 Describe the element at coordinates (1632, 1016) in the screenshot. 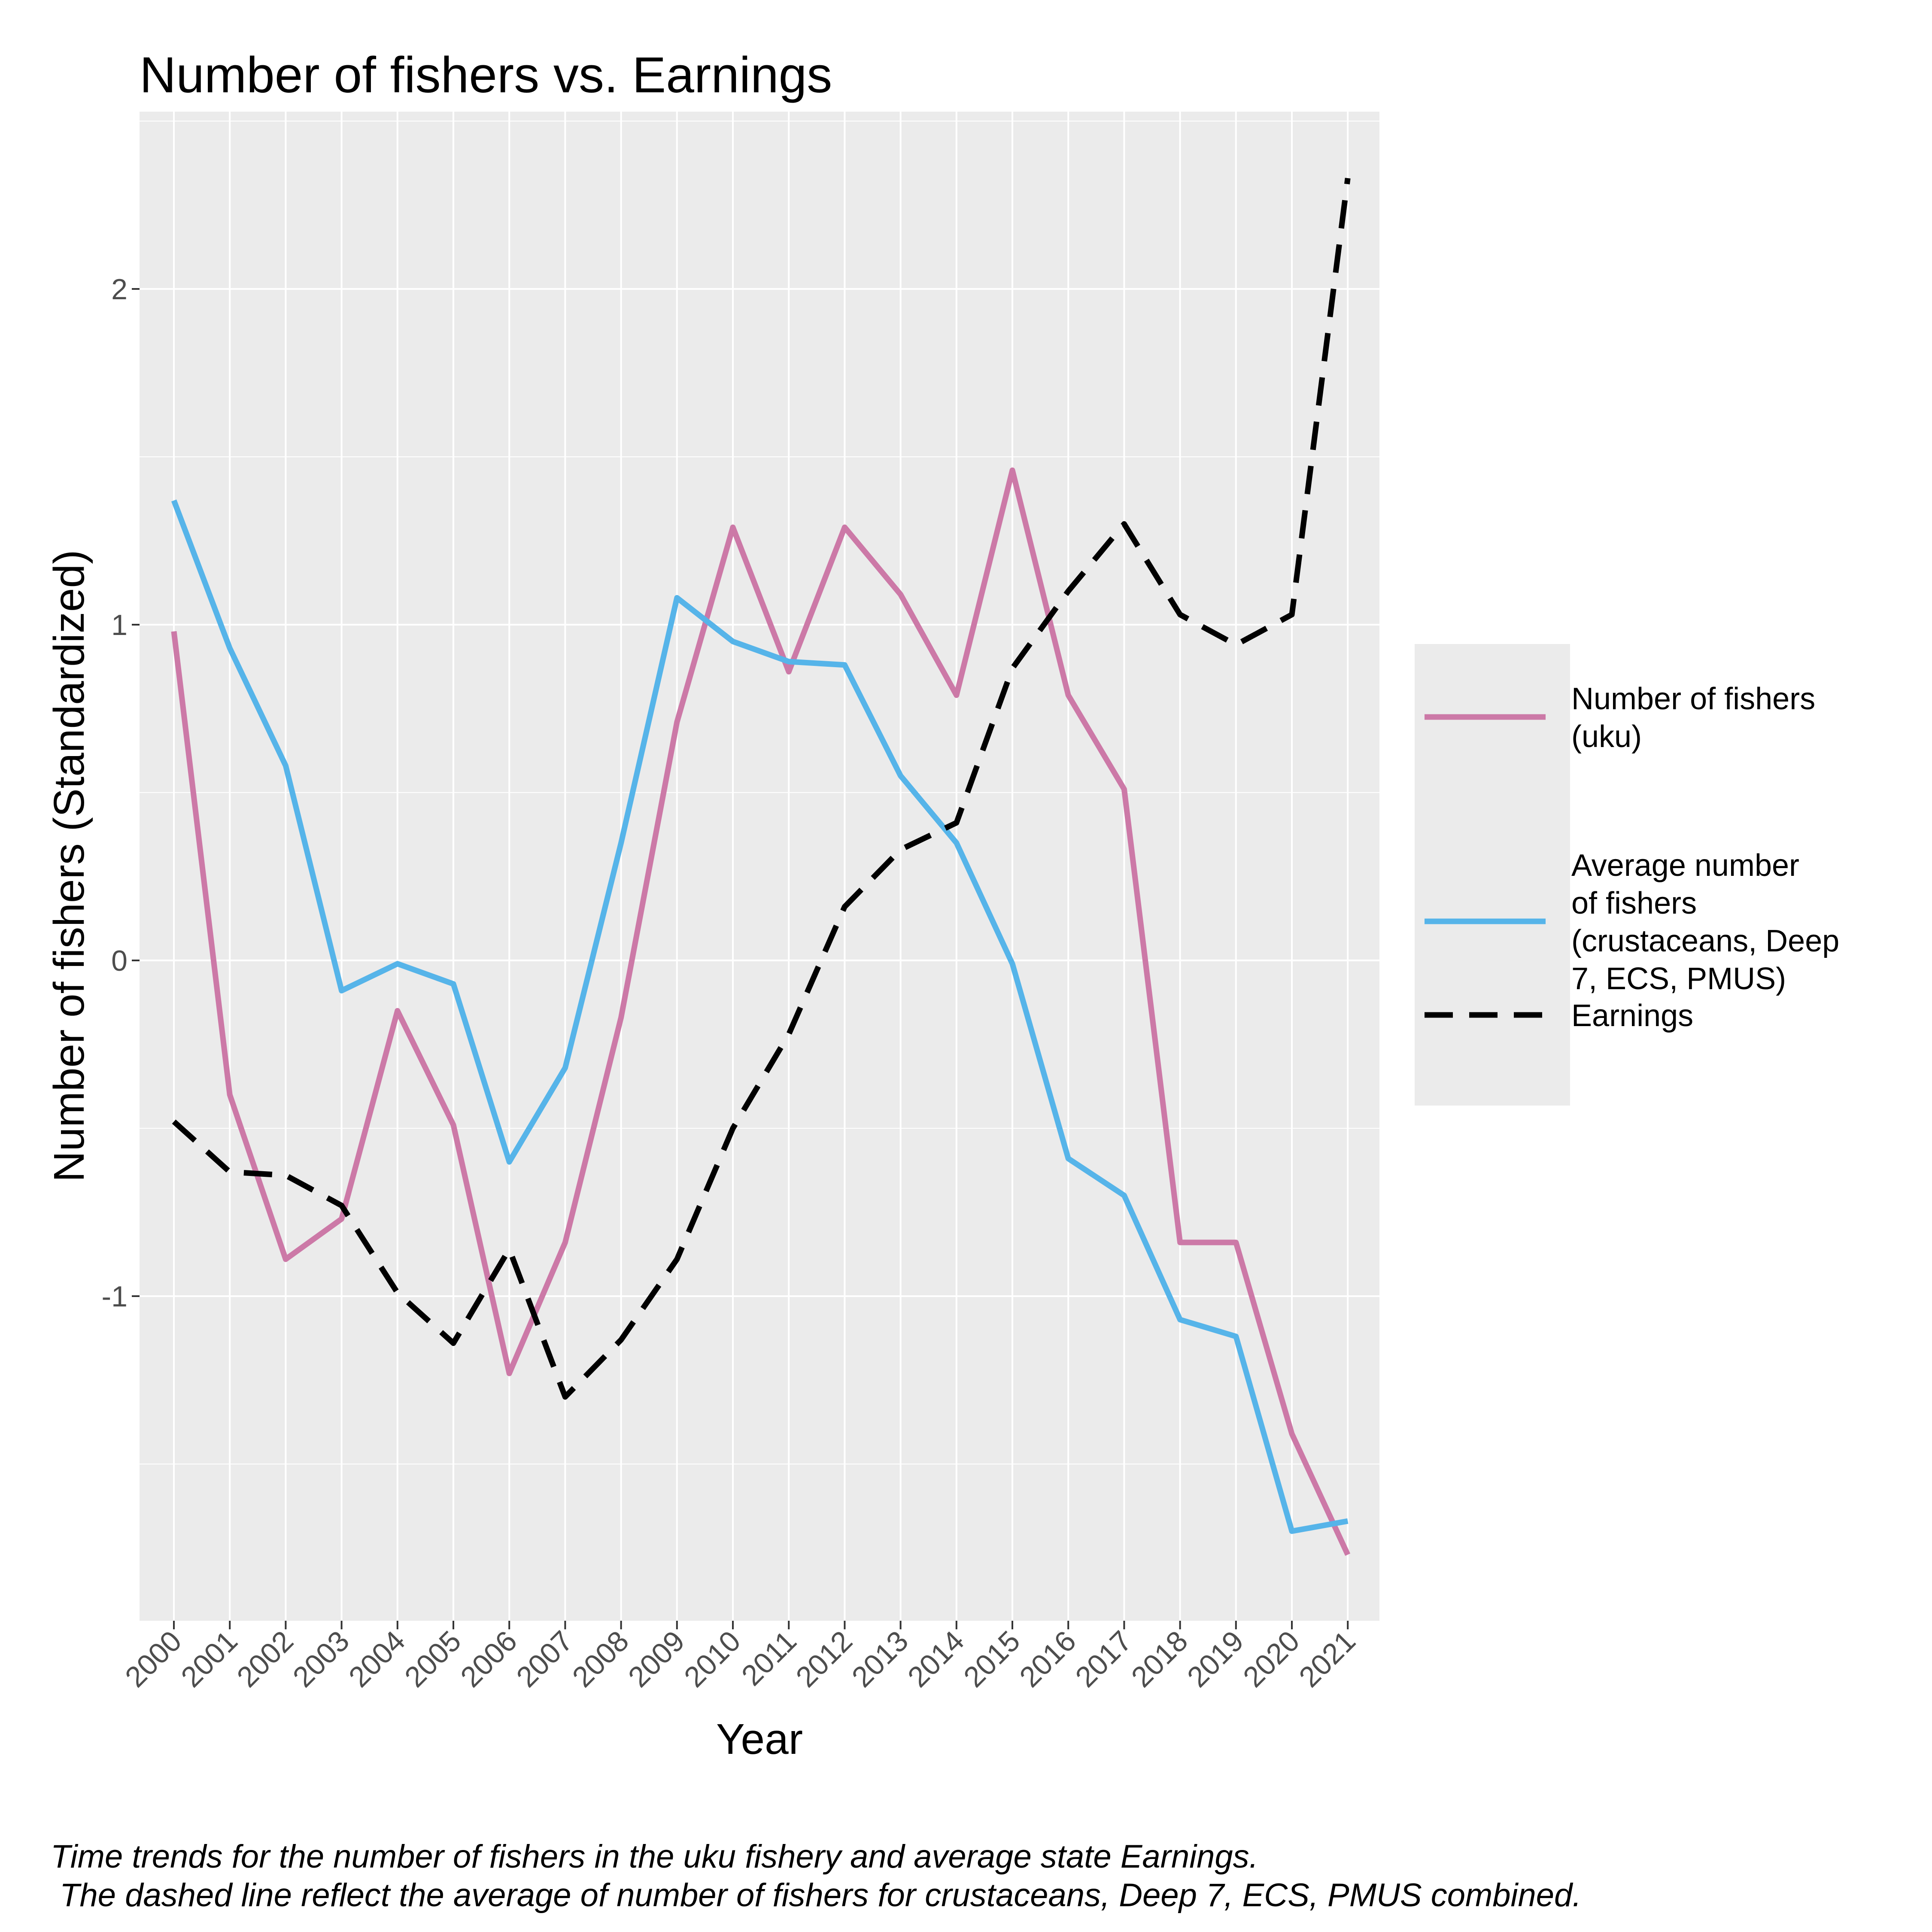

I see `legend-label-3: Earnings` at that location.